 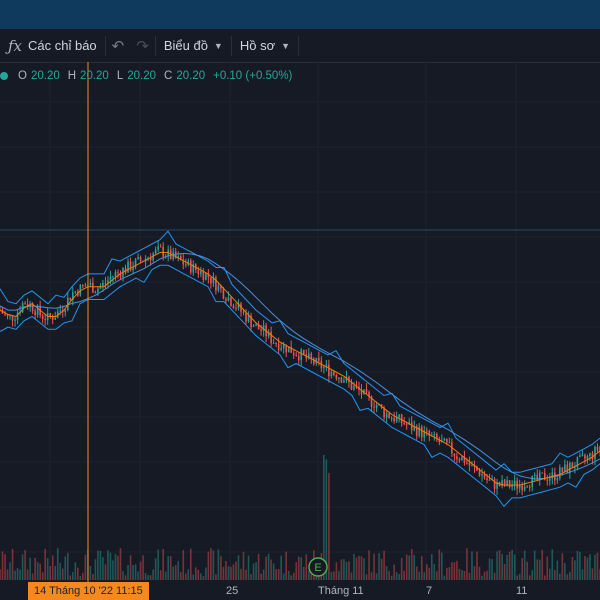 I want to click on indicators-button: ƒx Các chỉ báo, so click(x=52, y=45).